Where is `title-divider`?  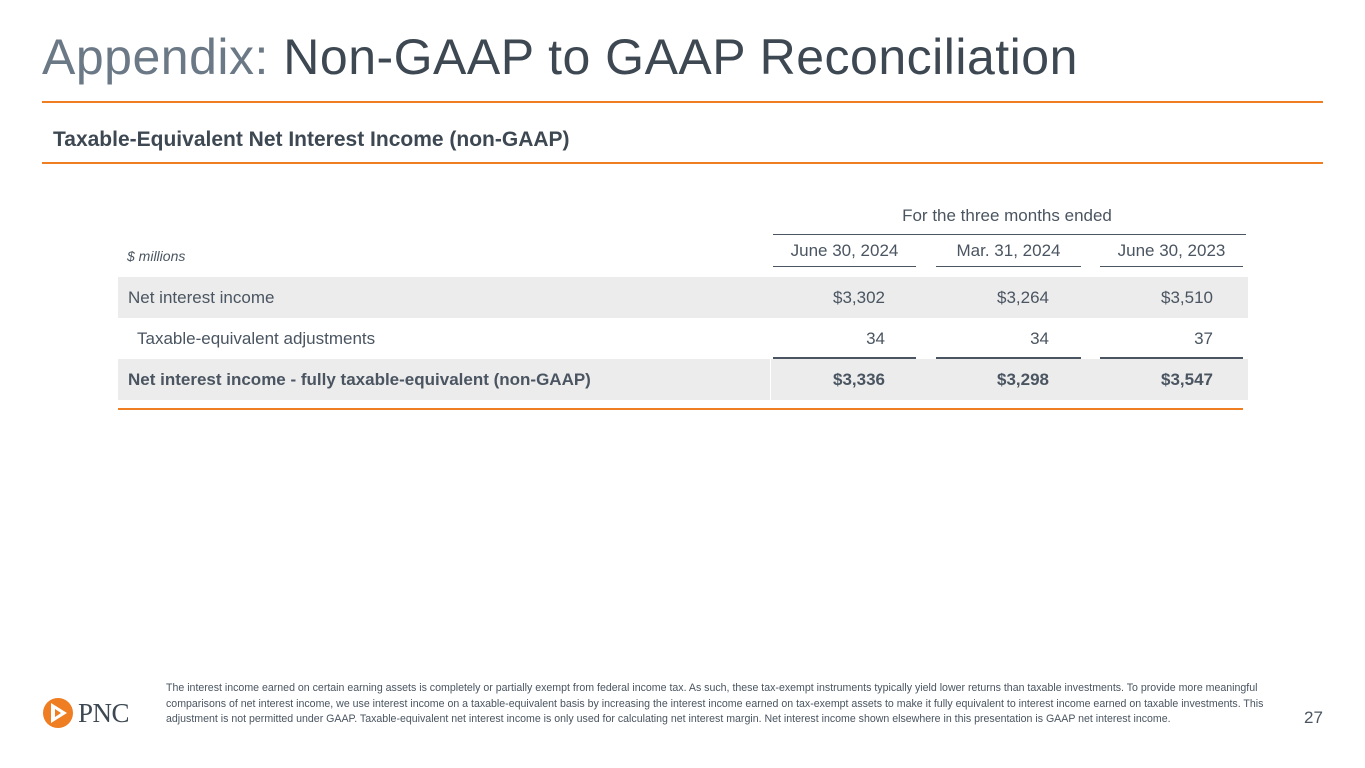
title-divider is located at coordinates (682, 102).